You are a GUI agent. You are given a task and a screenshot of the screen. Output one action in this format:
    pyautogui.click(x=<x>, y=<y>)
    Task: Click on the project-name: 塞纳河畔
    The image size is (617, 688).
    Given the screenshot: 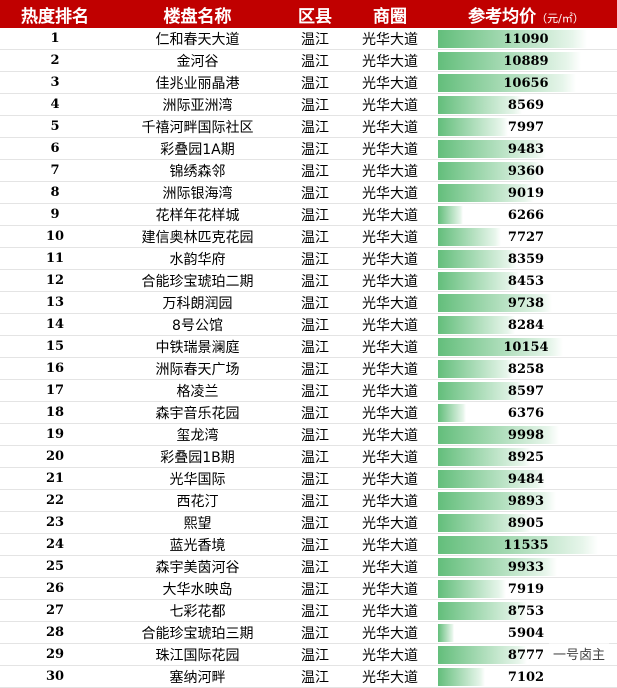 What is the action you would take?
    pyautogui.click(x=197, y=676)
    